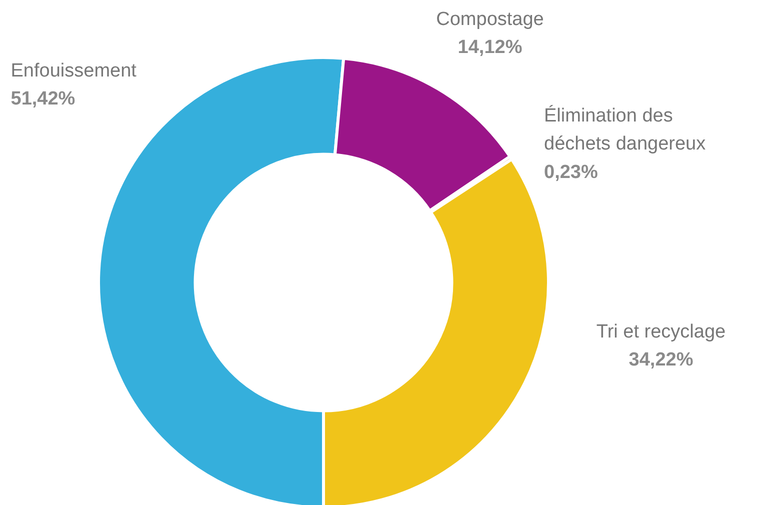 This screenshot has height=505, width=784. What do you see at coordinates (490, 19) in the screenshot?
I see `slice-label: Compostage` at bounding box center [490, 19].